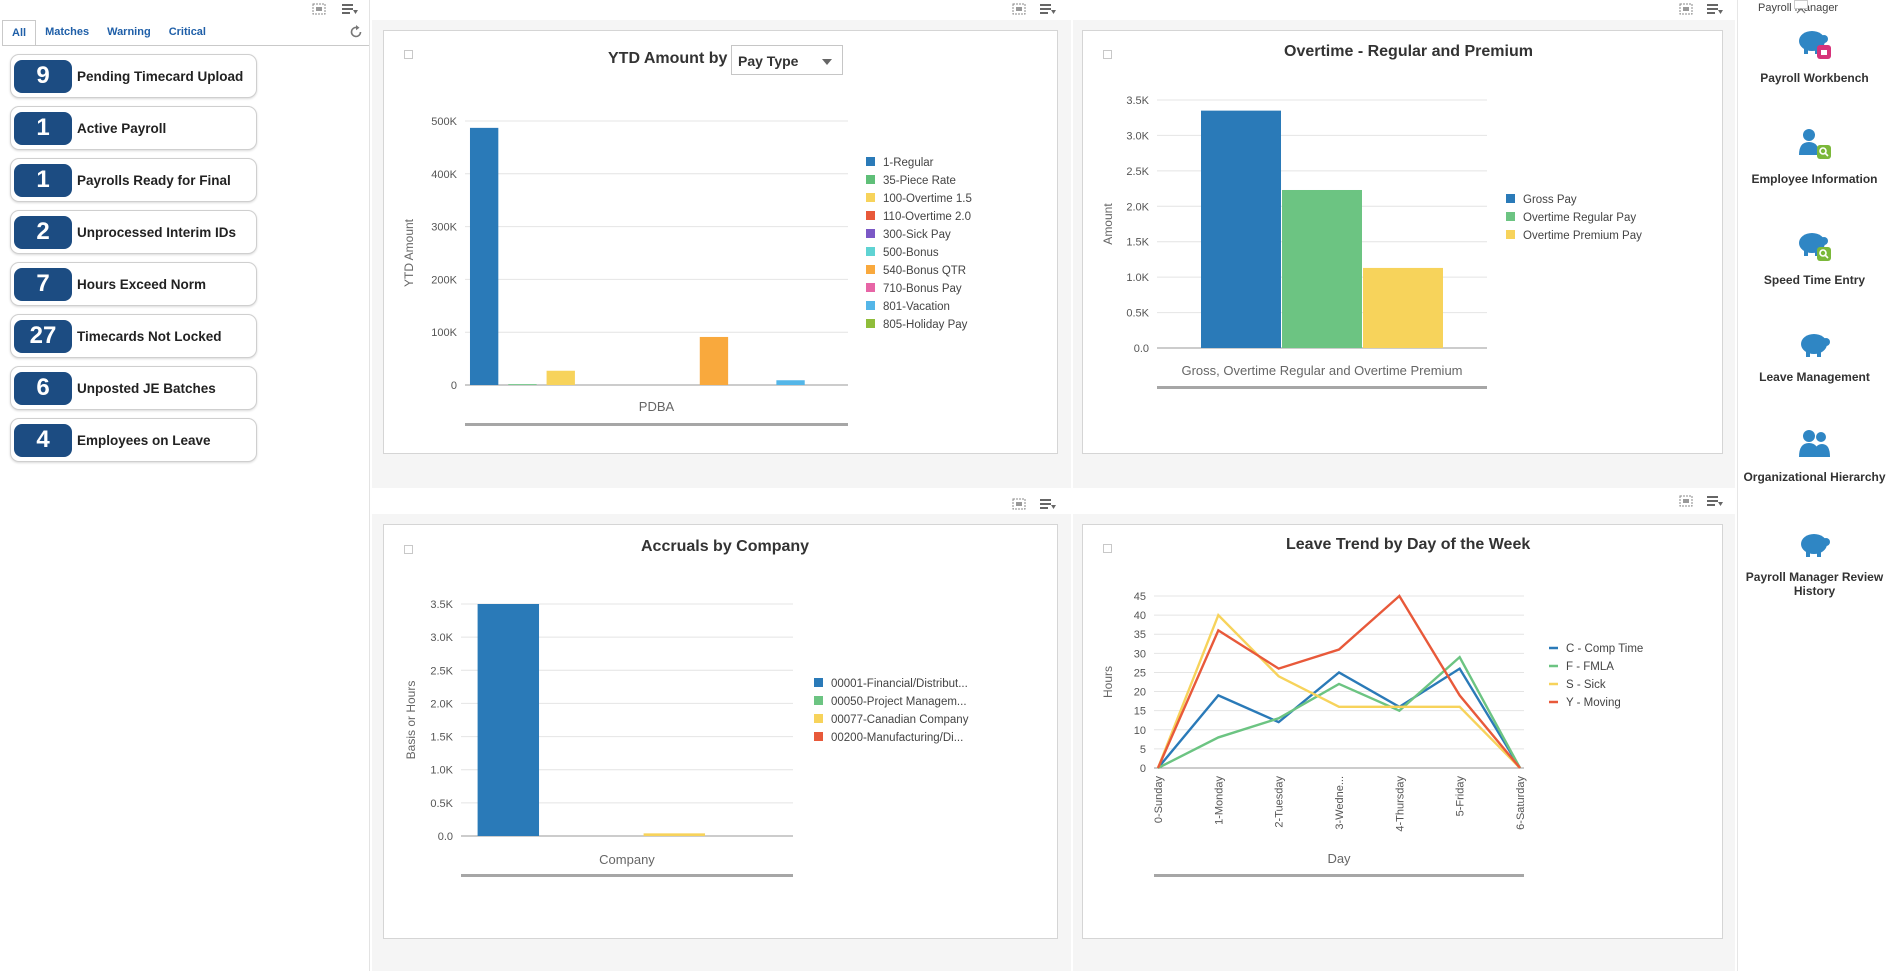 The width and height of the screenshot is (1890, 971). What do you see at coordinates (154, 180) in the screenshot?
I see `watchlist-label: Payrolls Ready for Final` at bounding box center [154, 180].